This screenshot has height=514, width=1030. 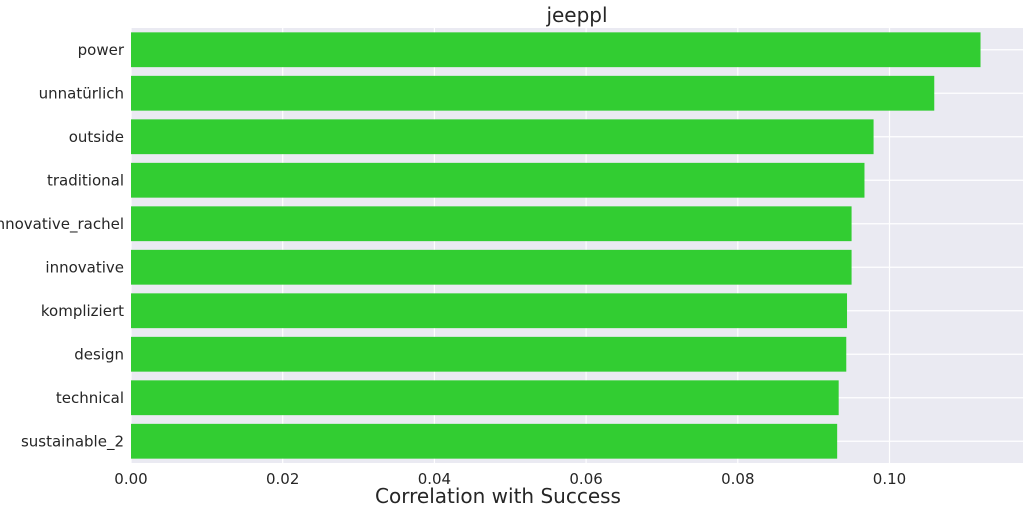 I want to click on bar-outside, so click(x=502, y=137).